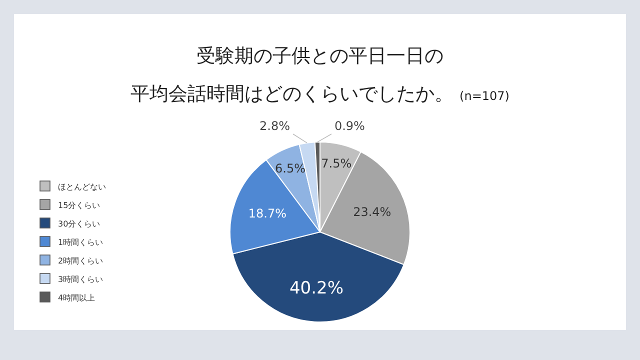  What do you see at coordinates (316, 288) in the screenshot?
I see `data-label: 40.2%` at bounding box center [316, 288].